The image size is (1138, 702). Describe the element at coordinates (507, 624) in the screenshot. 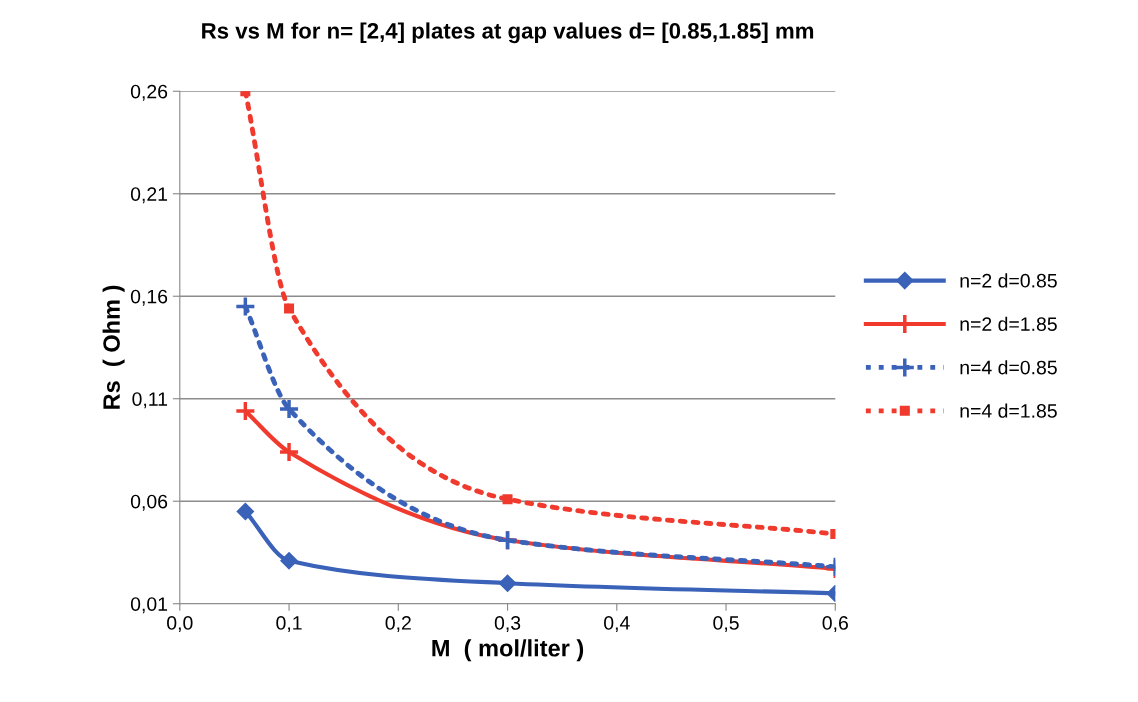

I see `x-tick-label: 0,3` at that location.